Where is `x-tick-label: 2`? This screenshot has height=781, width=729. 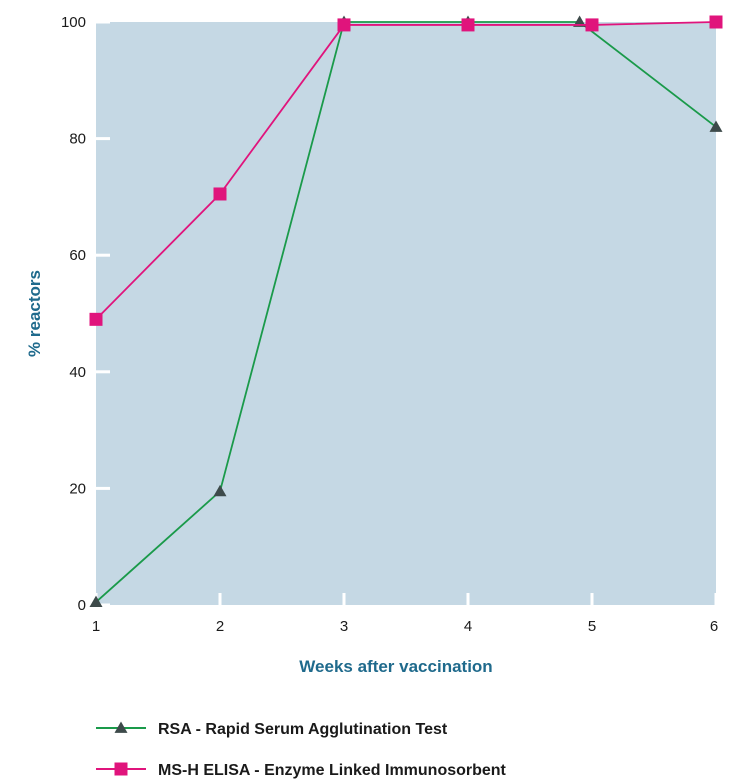 x-tick-label: 2 is located at coordinates (220, 626).